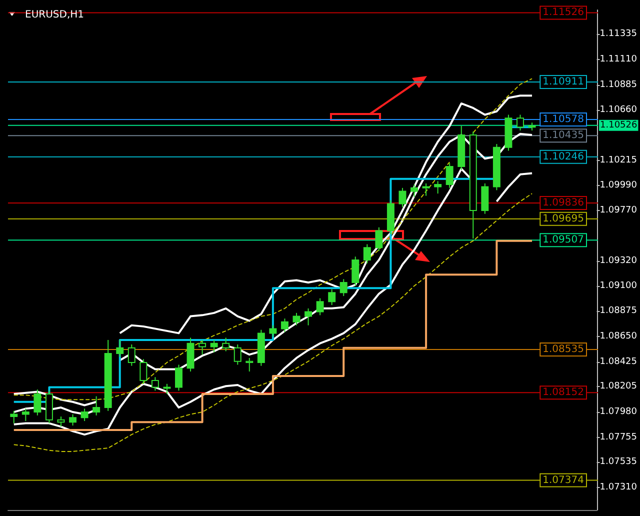 This screenshot has width=640, height=516. What do you see at coordinates (618, 34) in the screenshot?
I see `y-tick-label: 1.11335` at bounding box center [618, 34].